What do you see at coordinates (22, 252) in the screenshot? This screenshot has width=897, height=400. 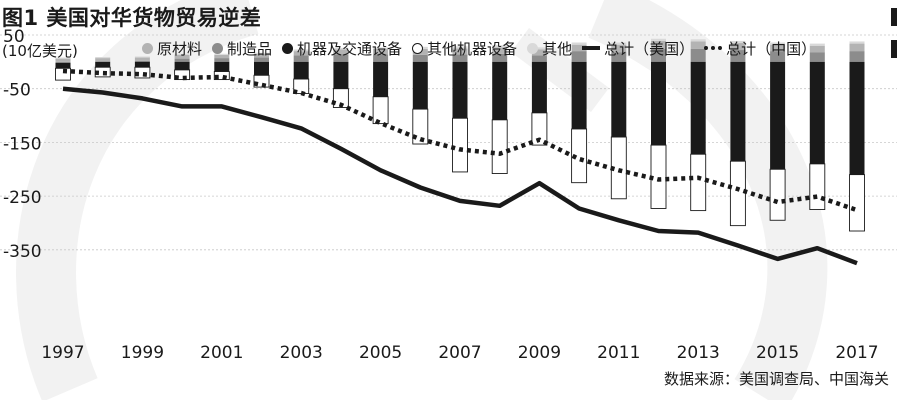 I see `y-tick-label: -350` at bounding box center [22, 252].